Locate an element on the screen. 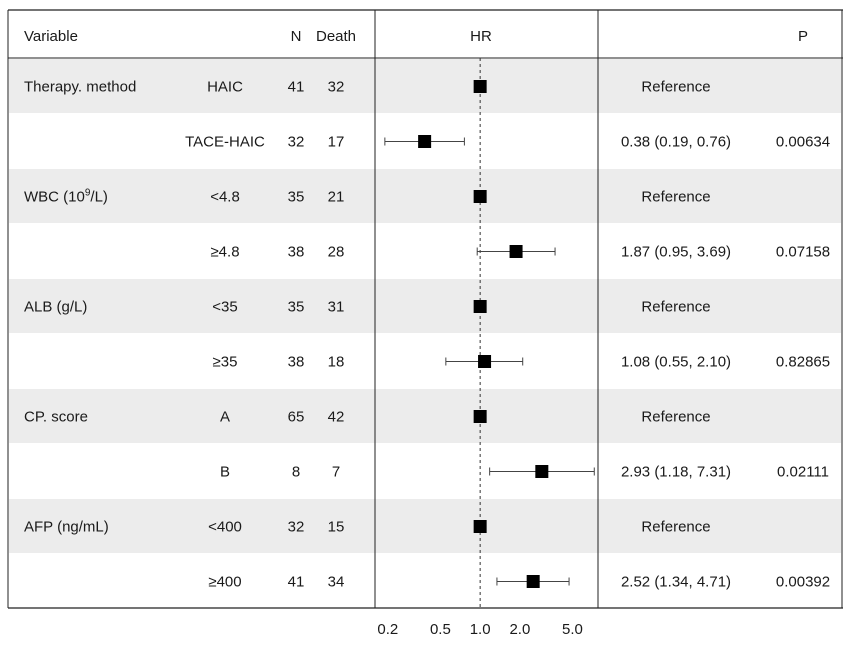  row-death: 31 is located at coordinates (336, 307).